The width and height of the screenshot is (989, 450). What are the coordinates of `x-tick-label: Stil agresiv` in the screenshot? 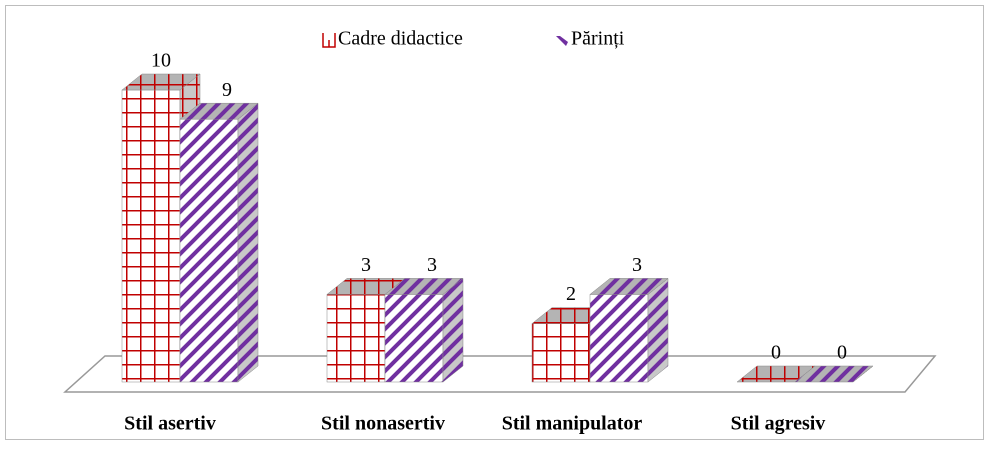 It's located at (778, 424).